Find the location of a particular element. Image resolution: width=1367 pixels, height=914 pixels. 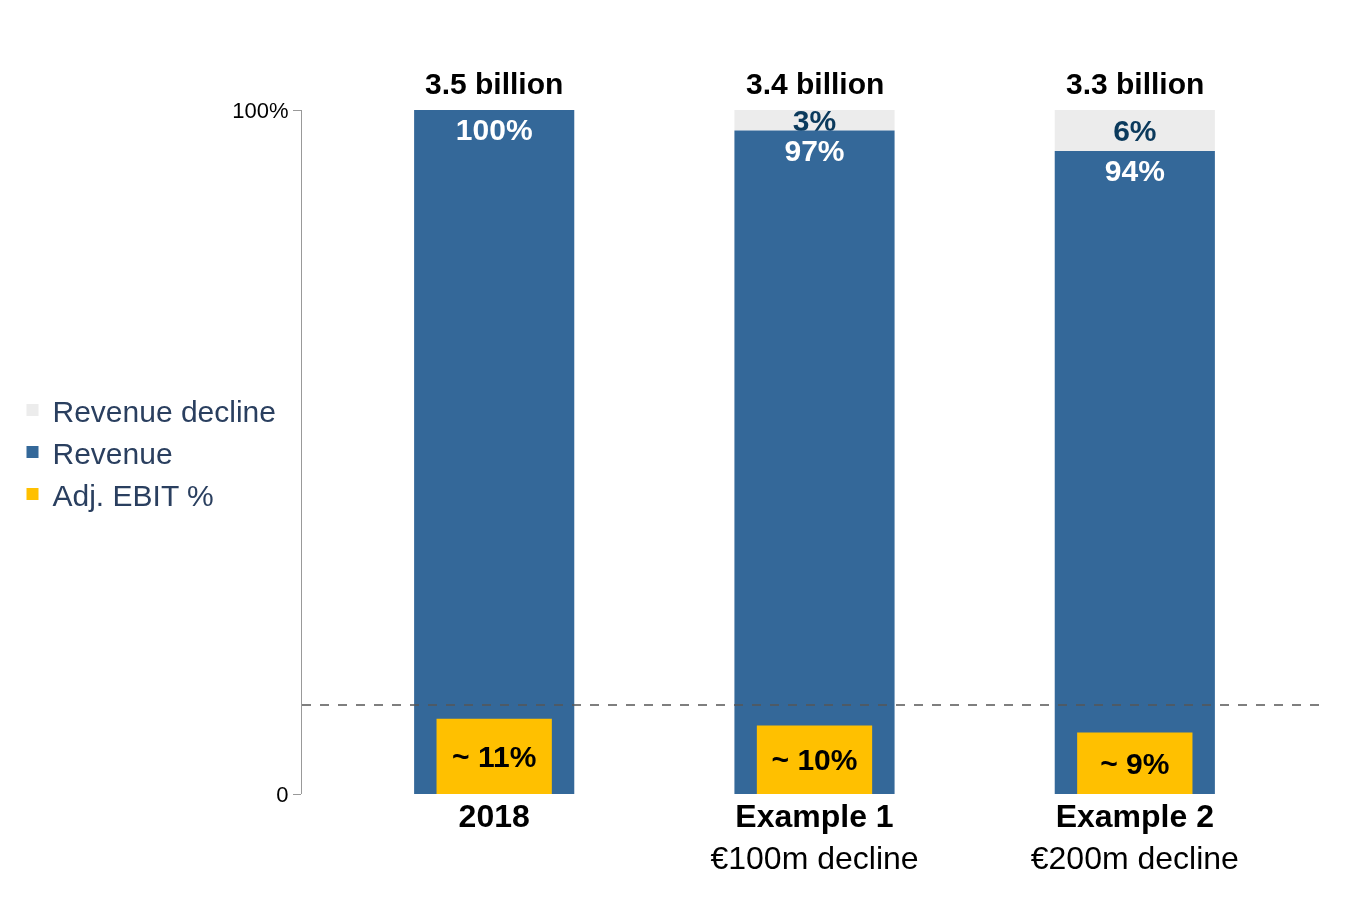

text: 3.4 billion is located at coordinates (815, 83).